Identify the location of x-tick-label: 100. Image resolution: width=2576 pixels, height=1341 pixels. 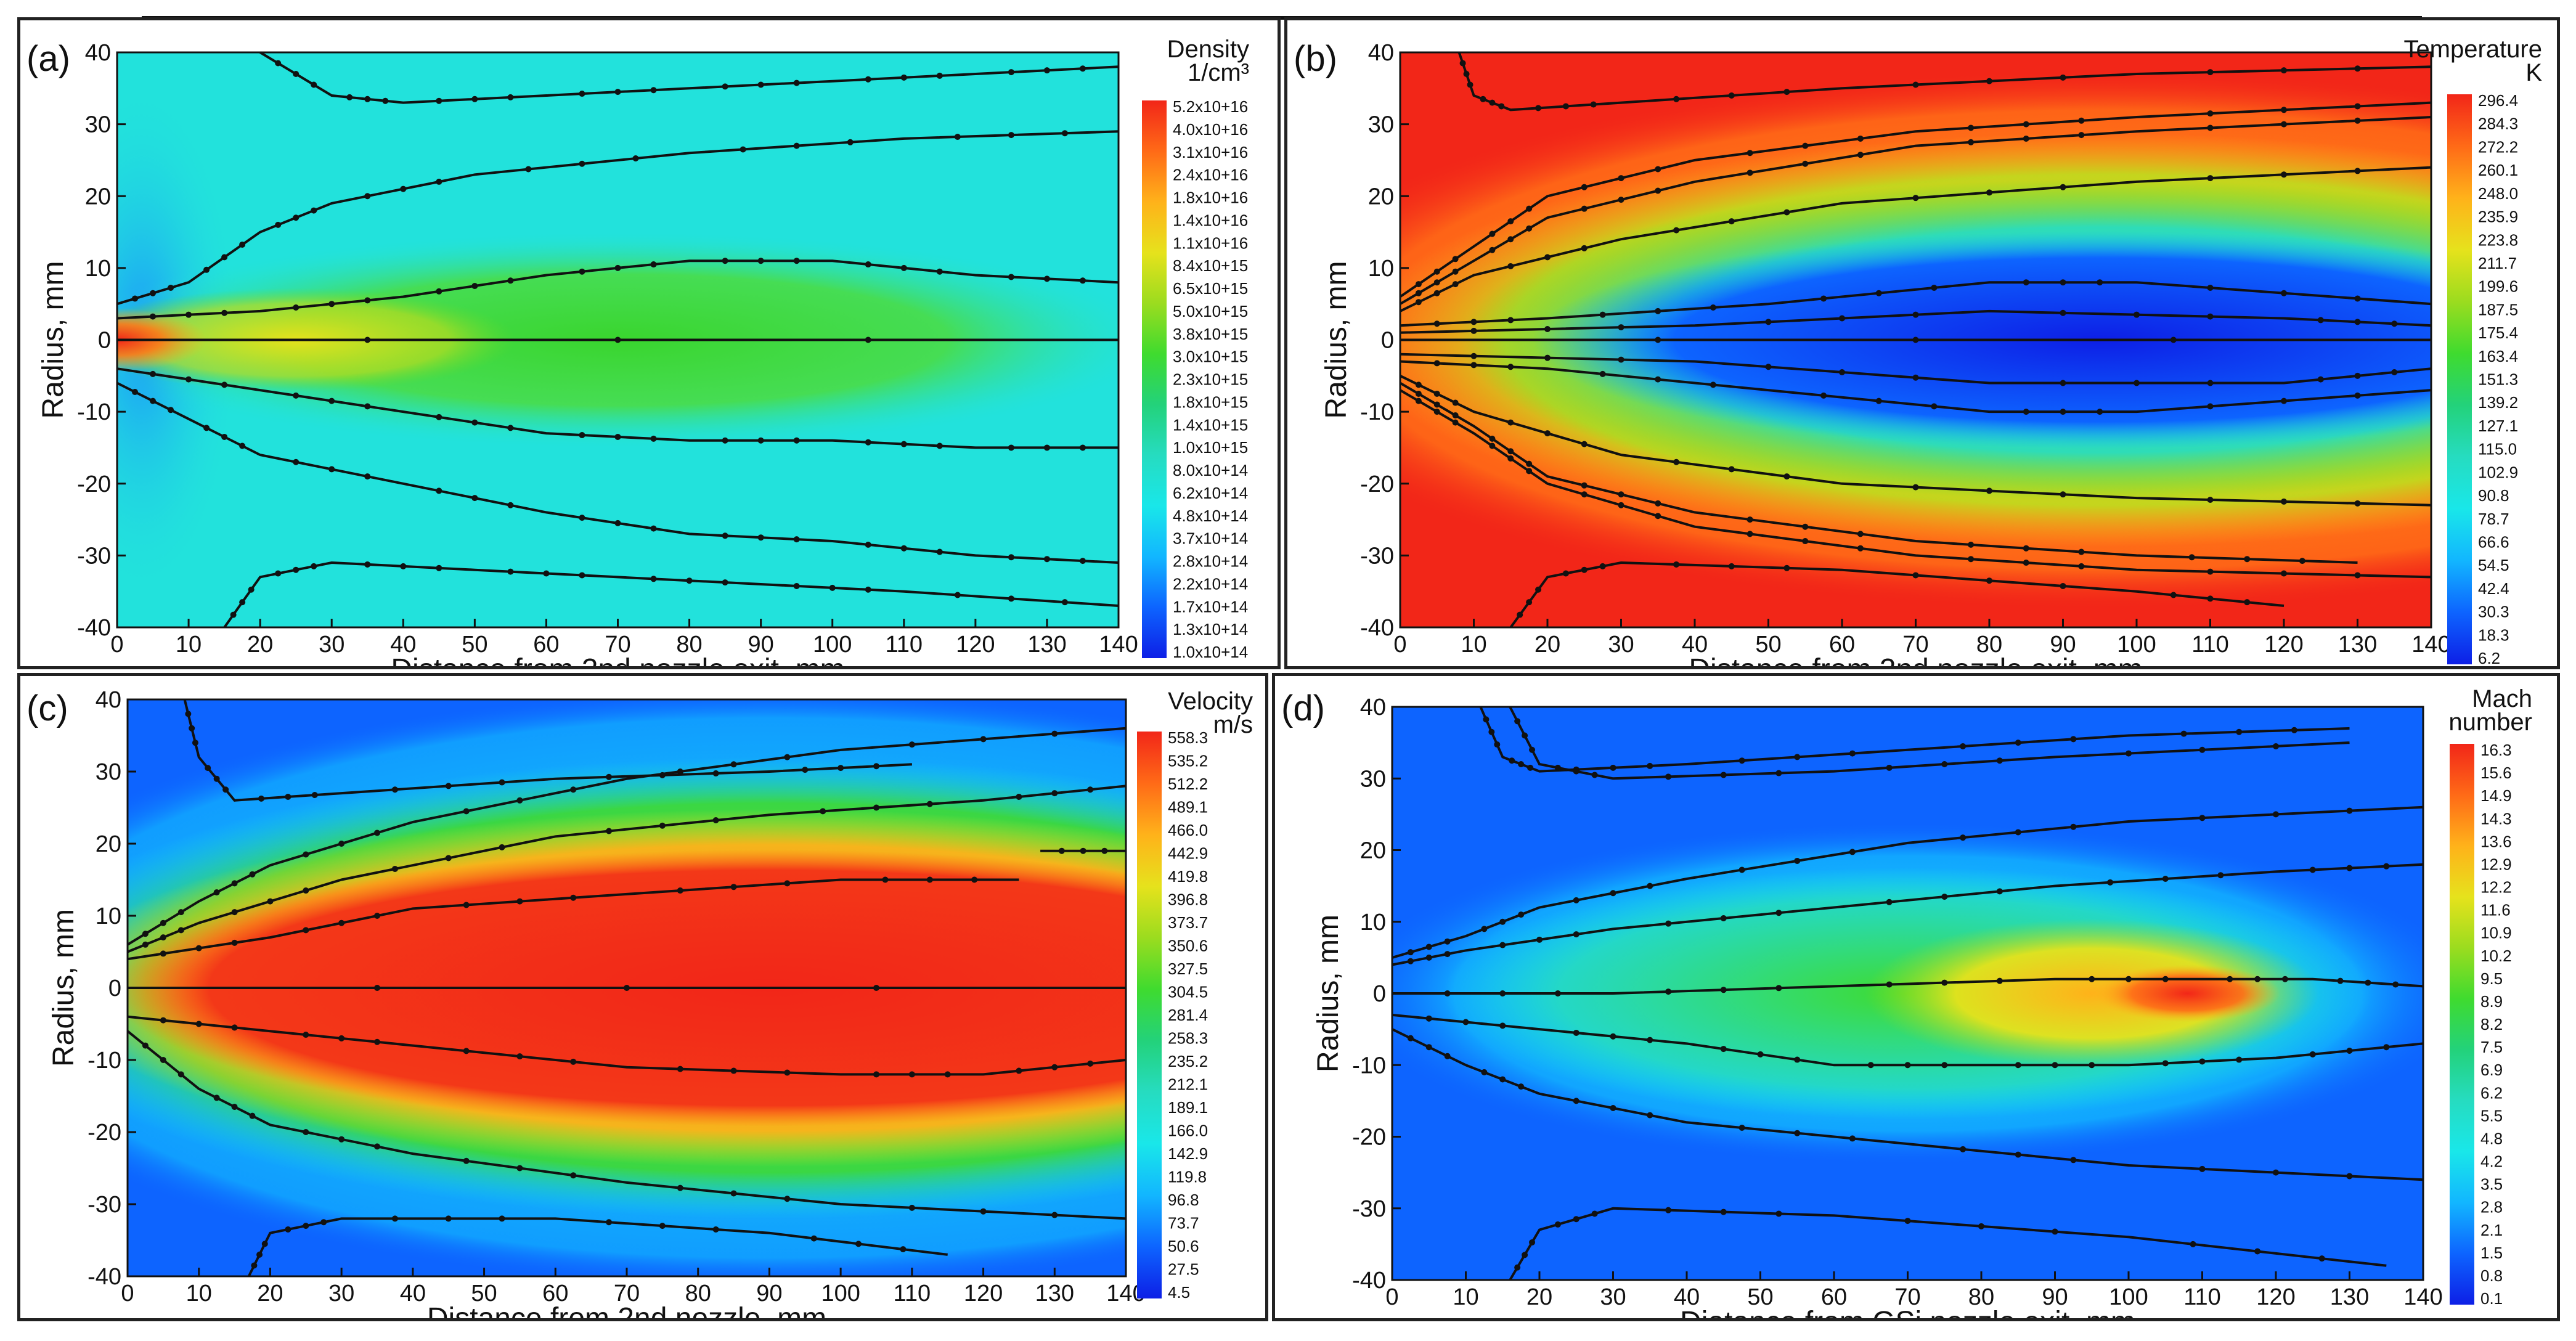
(841, 1293).